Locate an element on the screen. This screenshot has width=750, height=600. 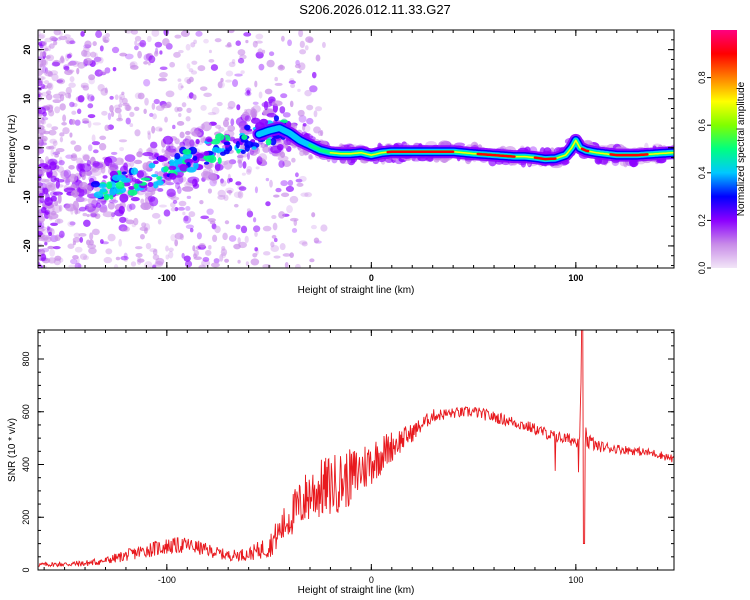
colorbar-tick-label: 0.6 is located at coordinates (702, 125).